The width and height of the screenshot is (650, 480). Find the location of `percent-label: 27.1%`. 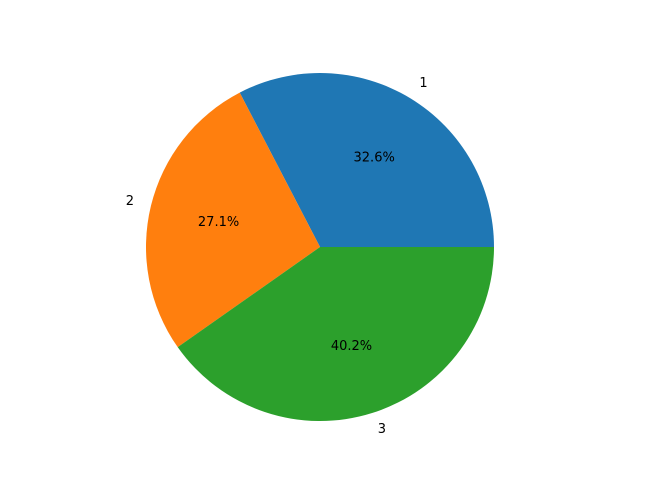

percent-label: 27.1% is located at coordinates (218, 222).